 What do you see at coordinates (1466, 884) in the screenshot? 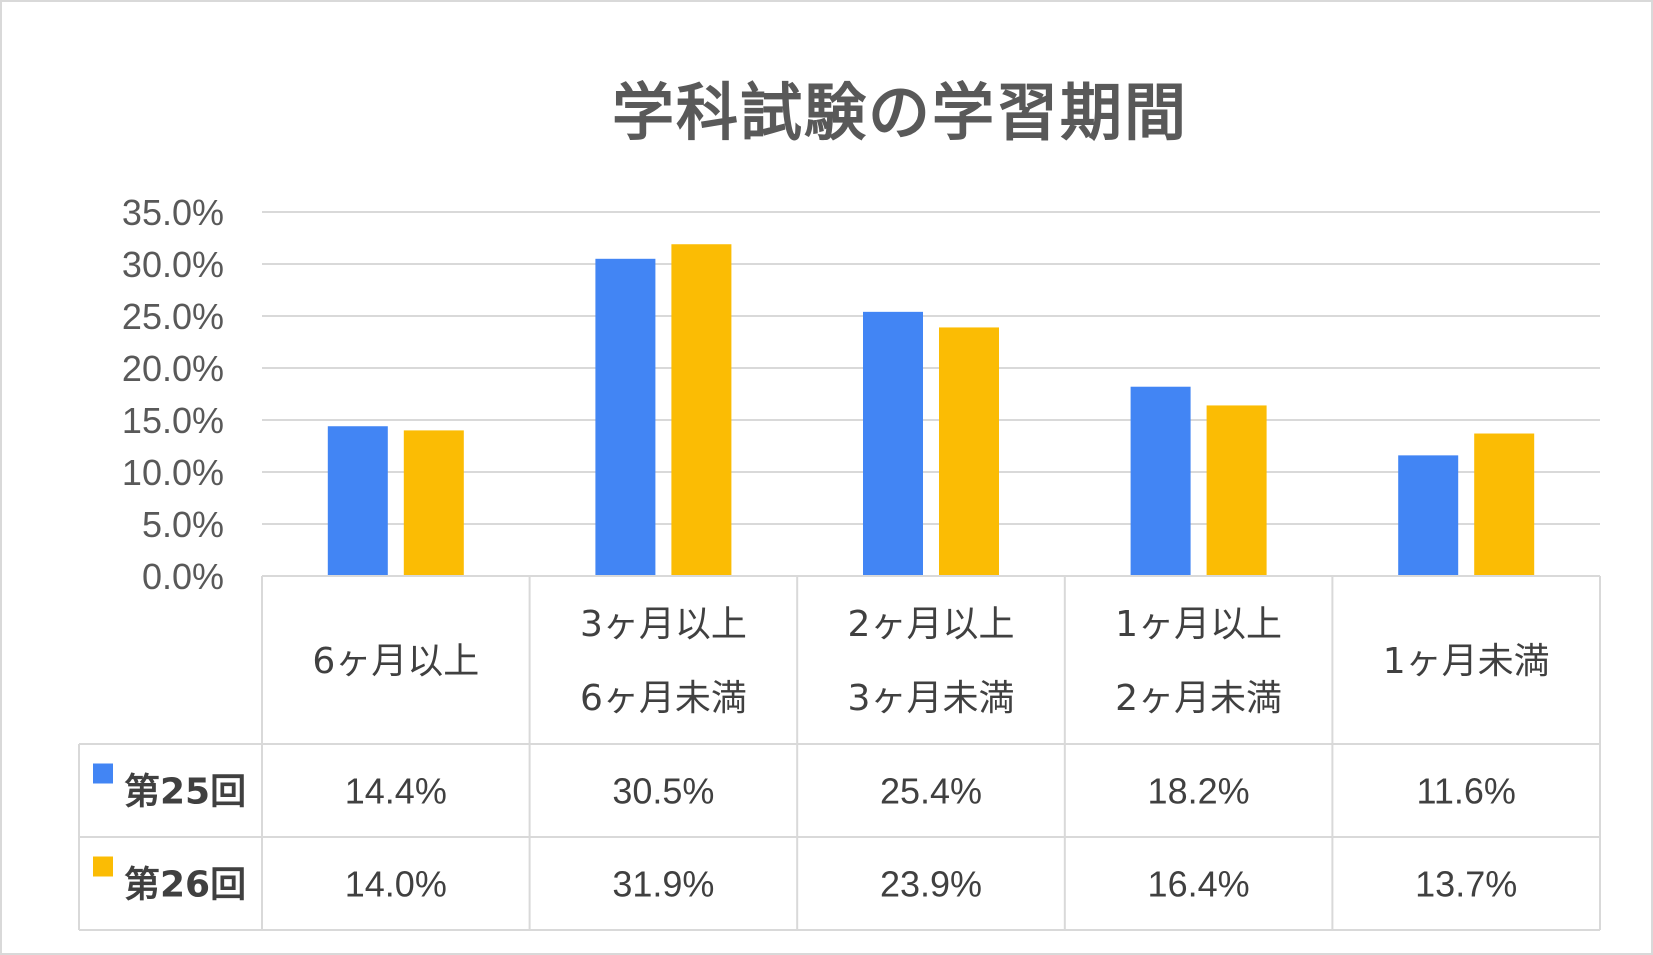
I see `data-label: 13.7%` at bounding box center [1466, 884].